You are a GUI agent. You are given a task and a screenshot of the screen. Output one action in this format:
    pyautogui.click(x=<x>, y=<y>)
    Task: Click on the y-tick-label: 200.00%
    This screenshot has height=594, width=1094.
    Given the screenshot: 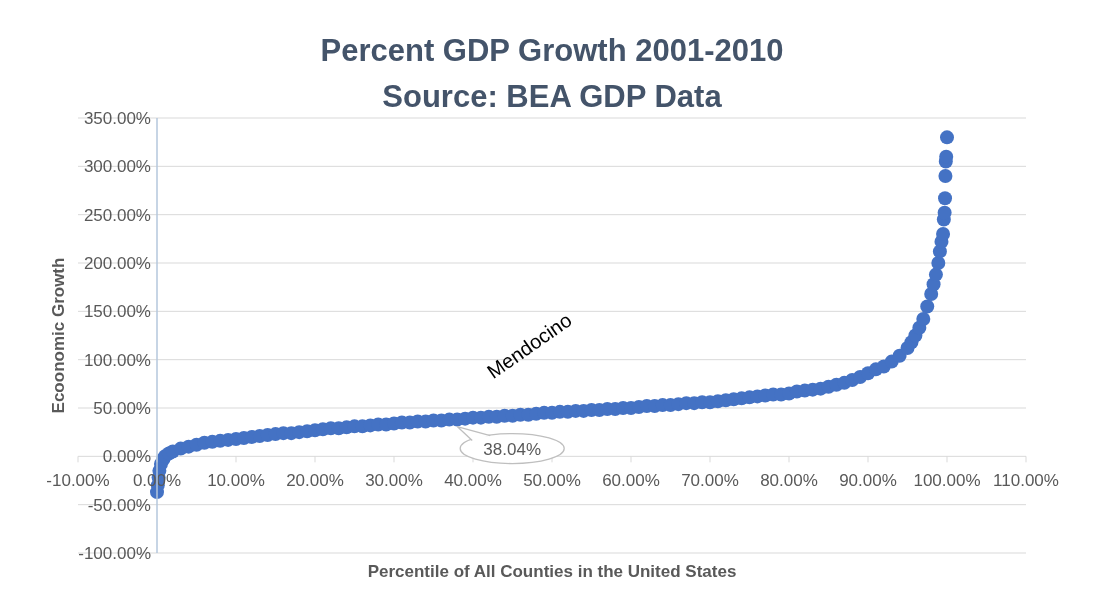 What is the action you would take?
    pyautogui.click(x=117, y=263)
    